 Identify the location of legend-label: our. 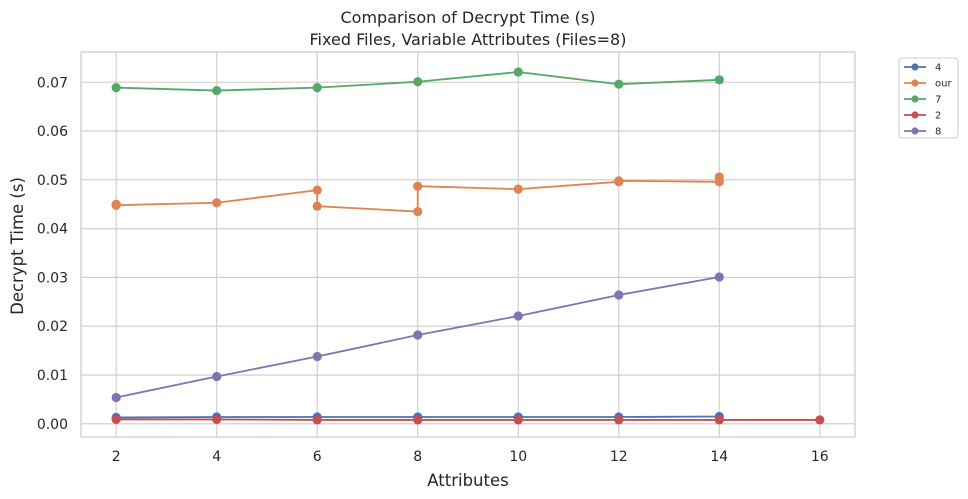
(943, 84).